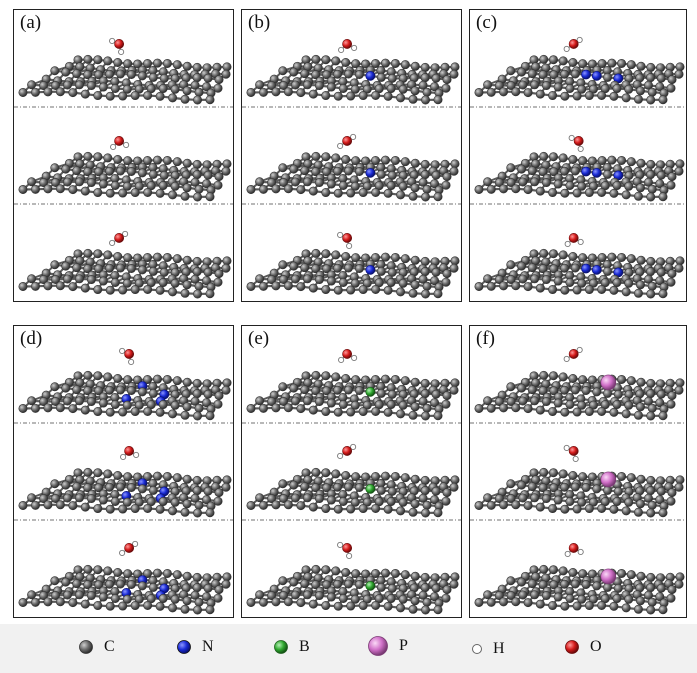 Image resolution: width=697 pixels, height=673 pixels. What do you see at coordinates (121, 52) in the screenshot?
I see `hydrogen-atom` at bounding box center [121, 52].